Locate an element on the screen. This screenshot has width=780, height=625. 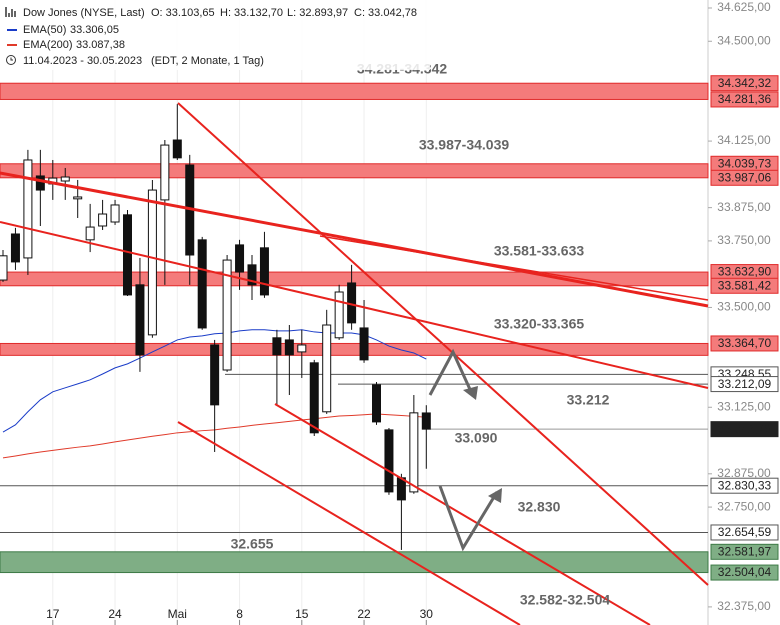
y-tick-label: 33.750,00 is located at coordinates (744, 240).